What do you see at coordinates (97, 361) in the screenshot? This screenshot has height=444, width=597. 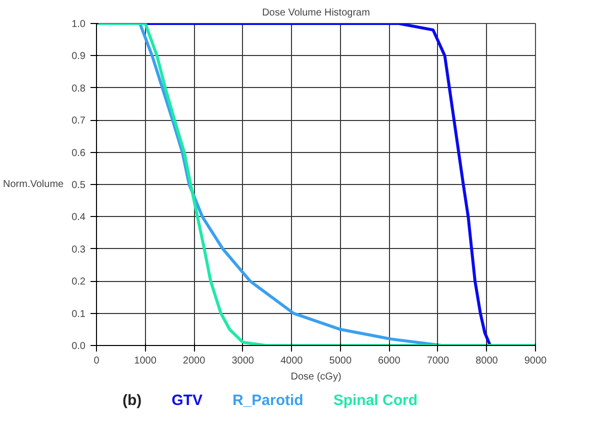 I see `x-tick-label: 0` at bounding box center [97, 361].